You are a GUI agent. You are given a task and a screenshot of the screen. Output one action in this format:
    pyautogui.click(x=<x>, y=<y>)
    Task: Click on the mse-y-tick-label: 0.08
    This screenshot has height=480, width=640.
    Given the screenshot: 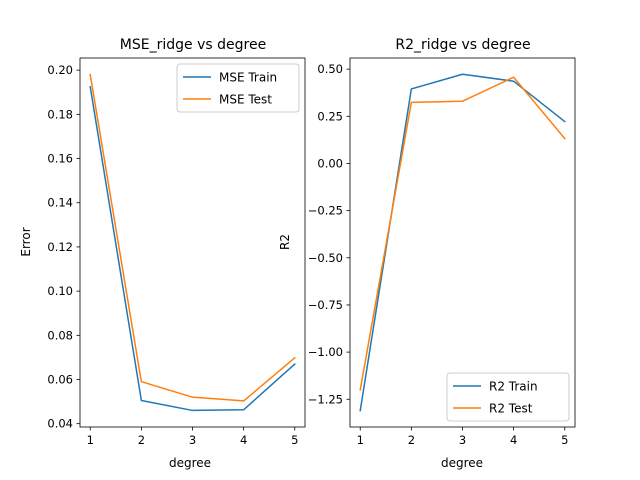 What is the action you would take?
    pyautogui.click(x=60, y=335)
    